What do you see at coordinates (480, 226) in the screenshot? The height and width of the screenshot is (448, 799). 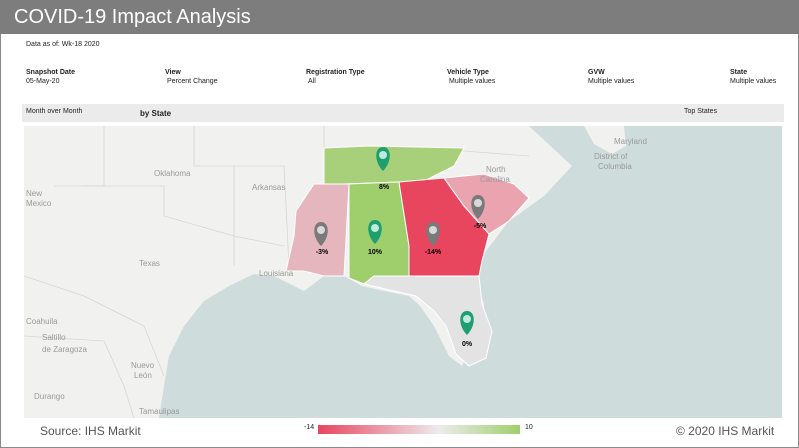 I see `value-south-carolina: -5%` at bounding box center [480, 226].